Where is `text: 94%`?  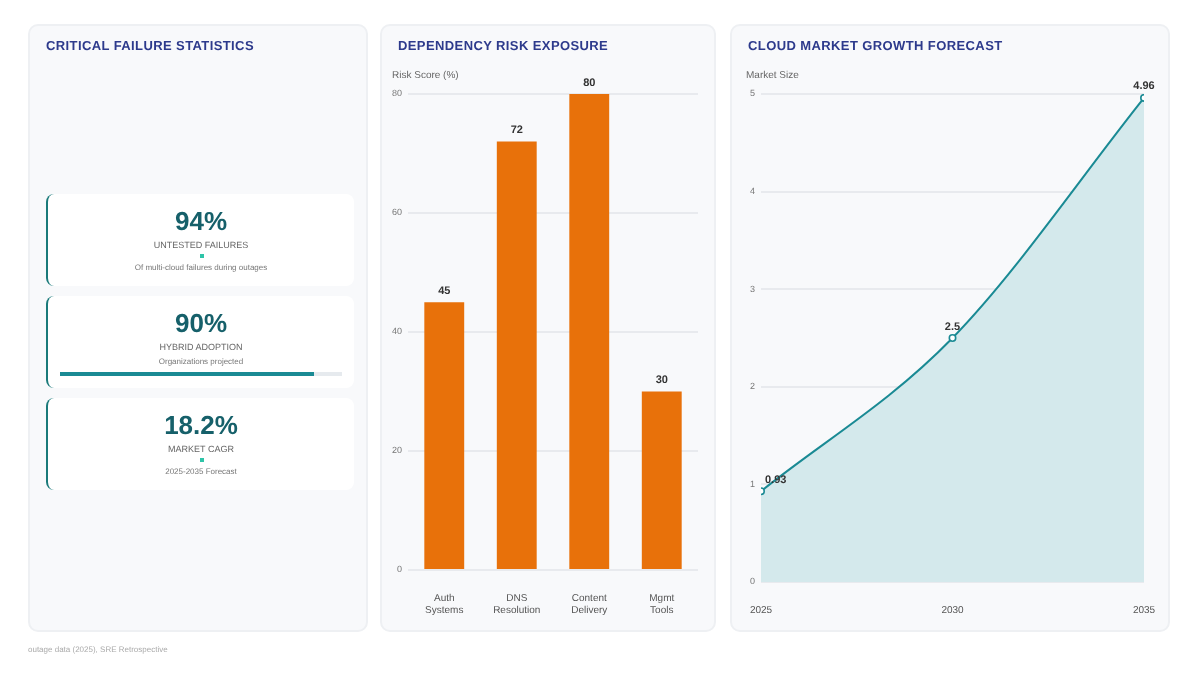 text: 94% is located at coordinates (201, 221).